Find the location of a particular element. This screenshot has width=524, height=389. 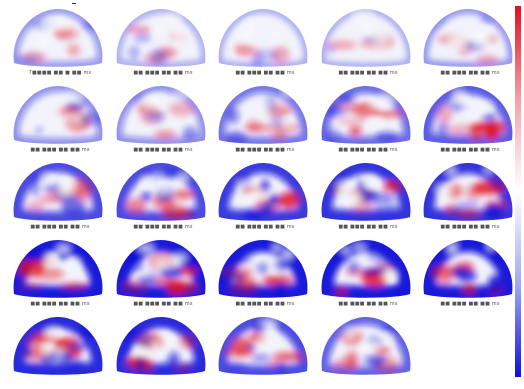

head-map-5: ■■ ■■■ ■■ ■■ ms is located at coordinates (468, 43).